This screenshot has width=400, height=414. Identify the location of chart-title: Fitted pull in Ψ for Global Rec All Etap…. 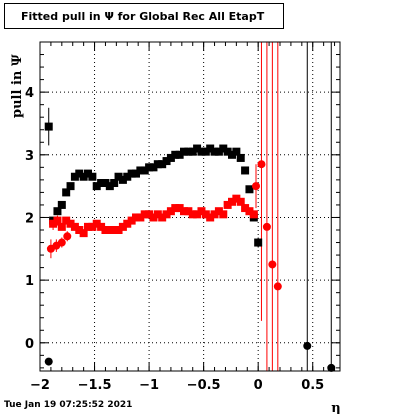
(144, 16).